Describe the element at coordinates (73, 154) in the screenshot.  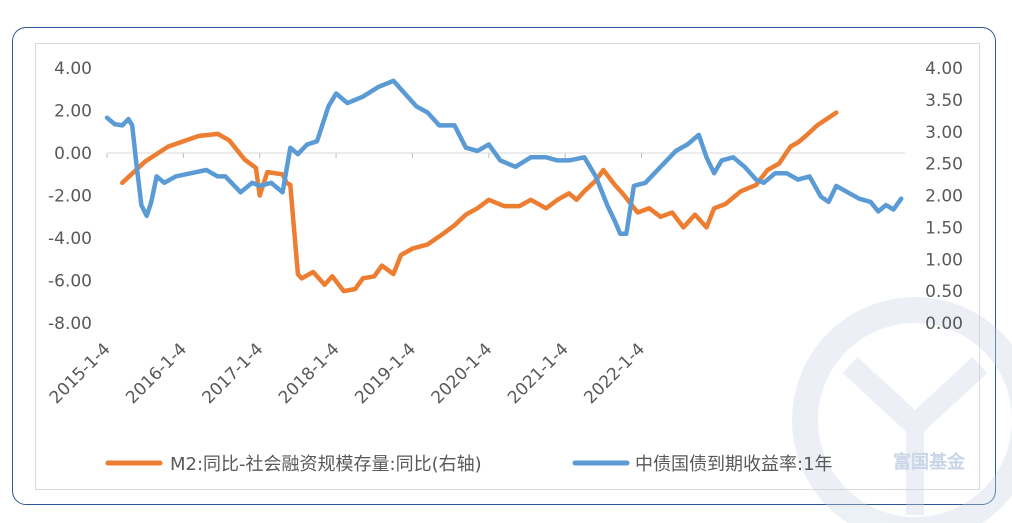
I see `left-tick-label: 0.00` at that location.